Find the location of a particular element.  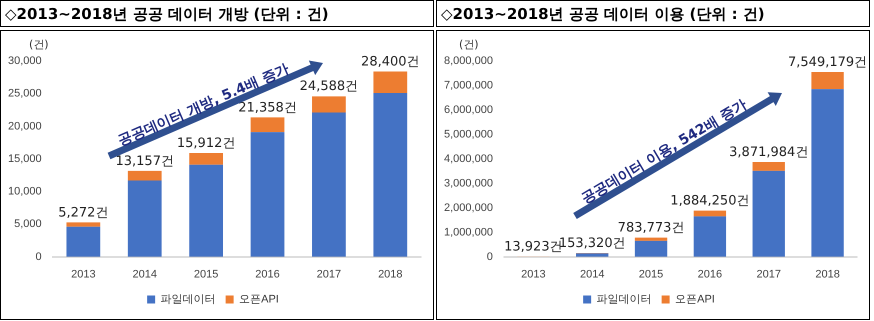

y-tick-label: 15,000 is located at coordinates (25, 158).